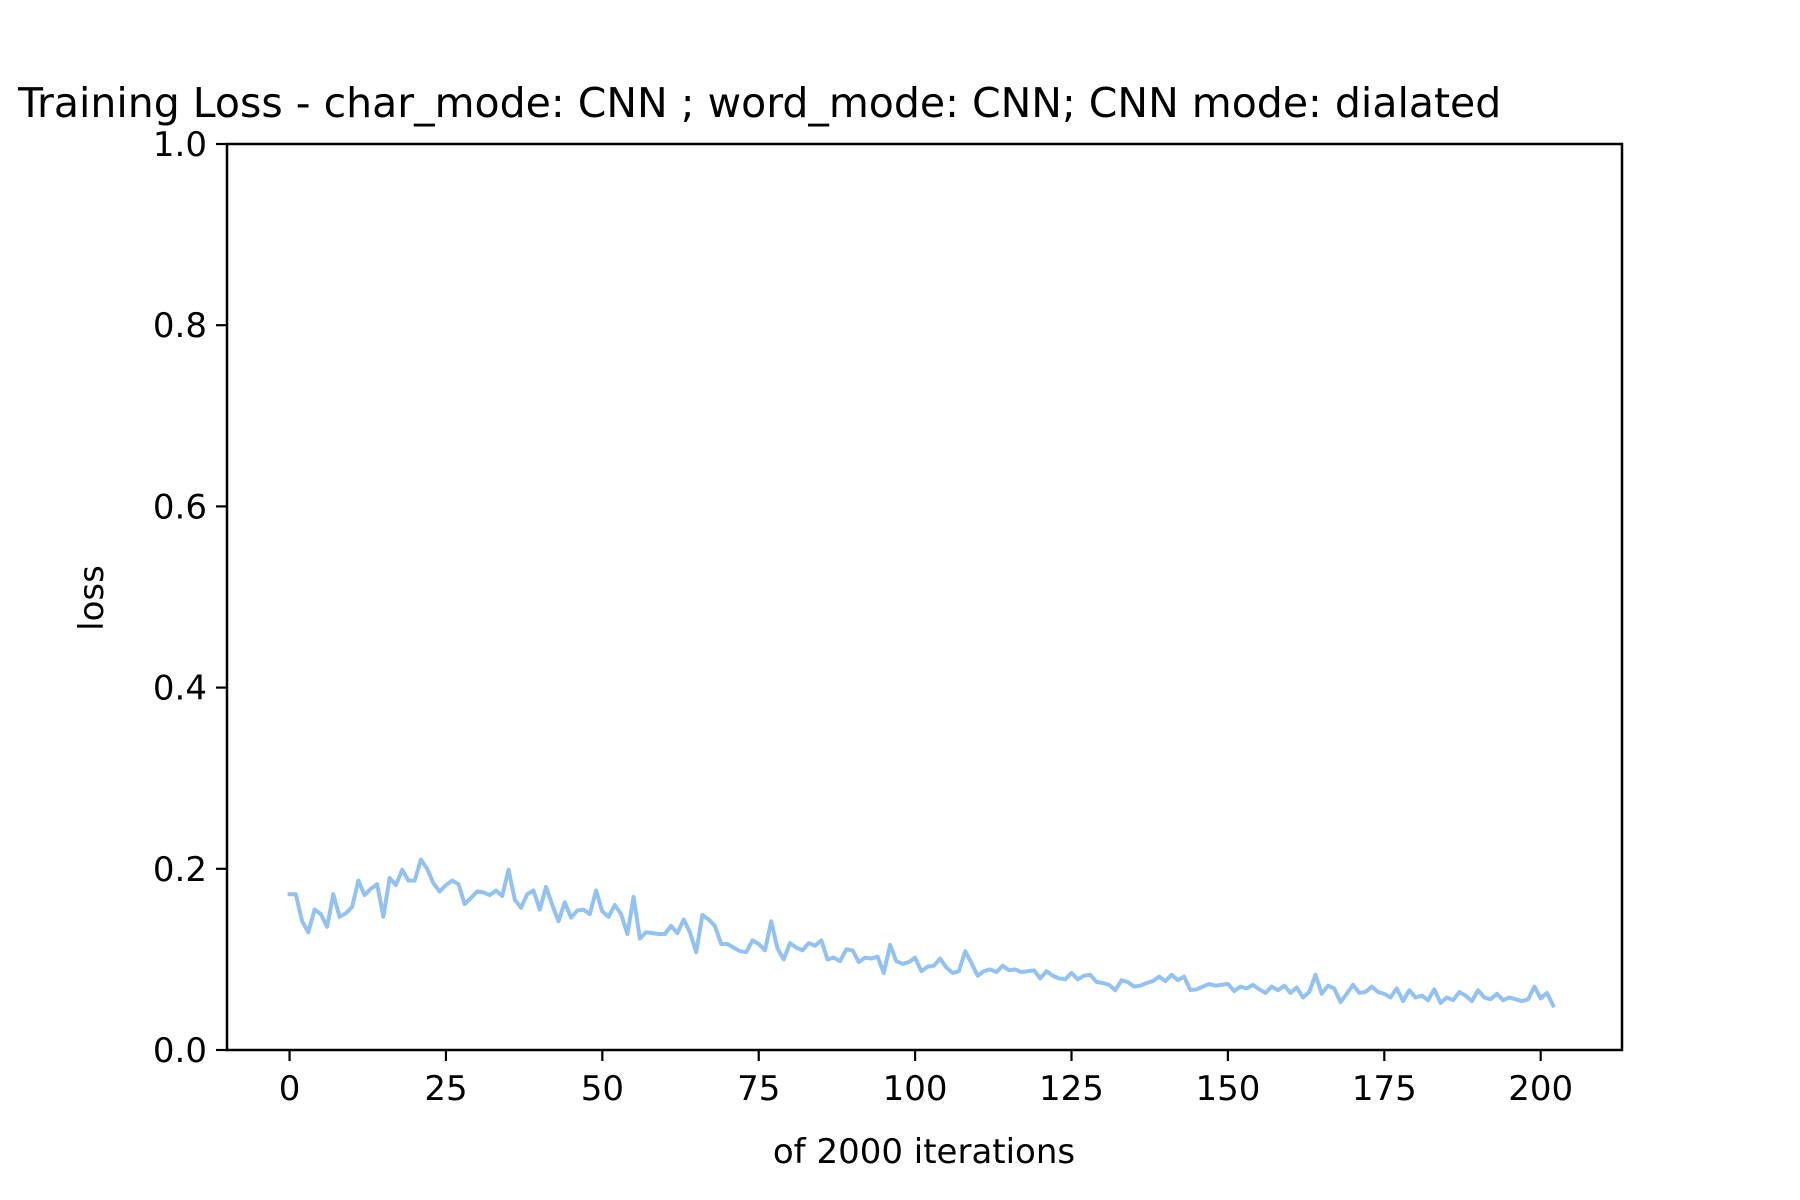 The width and height of the screenshot is (1800, 1200). Describe the element at coordinates (445, 1089) in the screenshot. I see `x-tick-label: 25` at that location.